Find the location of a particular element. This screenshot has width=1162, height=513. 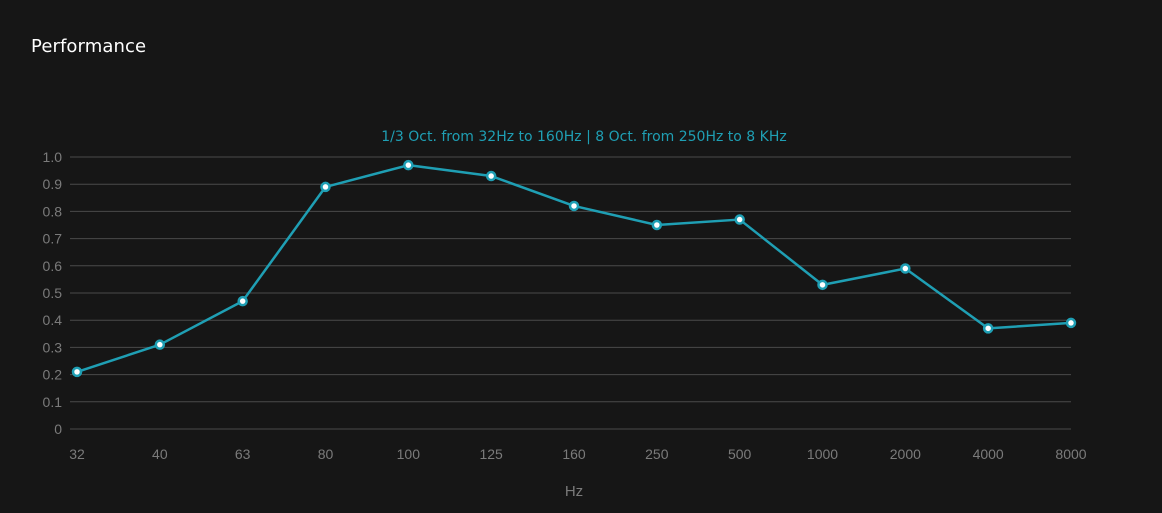

y-tick-label: 0.3 is located at coordinates (53, 347).